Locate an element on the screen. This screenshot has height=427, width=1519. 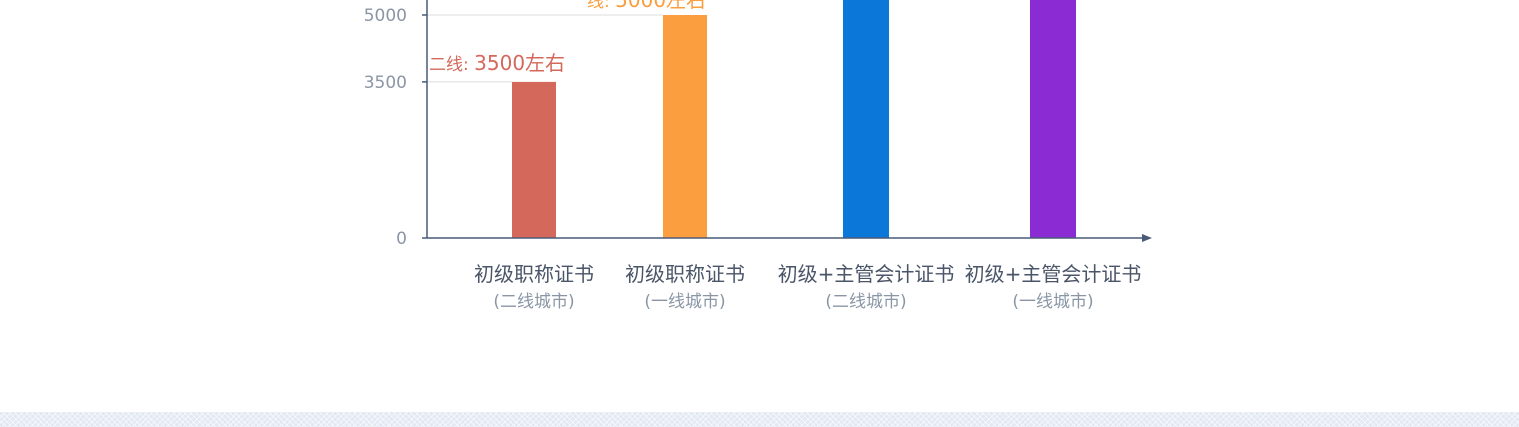
annotation-value: 5000左右 is located at coordinates (660, 6).